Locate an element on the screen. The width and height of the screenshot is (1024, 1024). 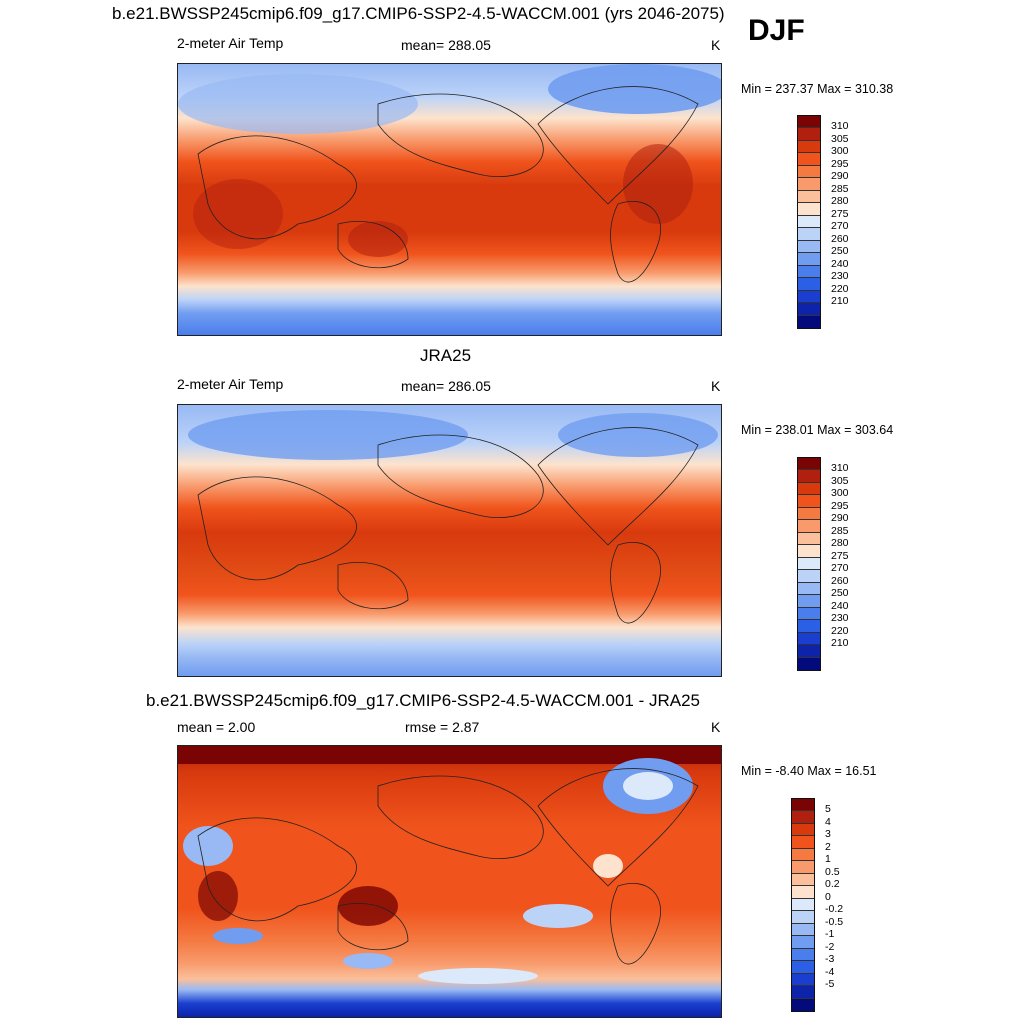
colorbar-tick-label: 220 is located at coordinates (840, 630).